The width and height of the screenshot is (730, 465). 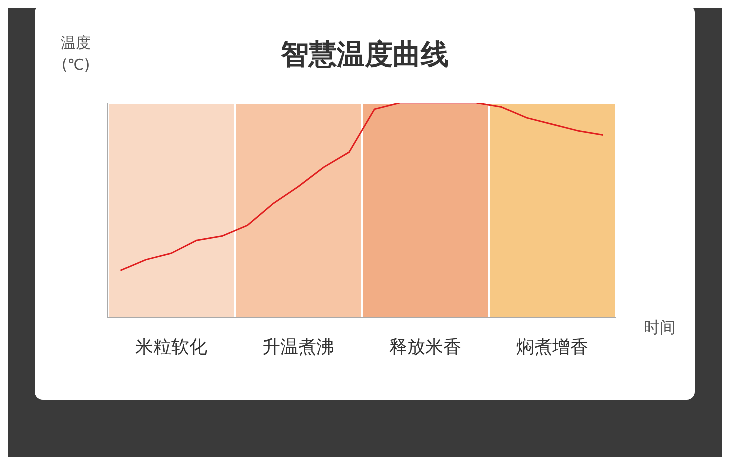 What do you see at coordinates (426, 347) in the screenshot?
I see `x-tick-label: 释放米香` at bounding box center [426, 347].